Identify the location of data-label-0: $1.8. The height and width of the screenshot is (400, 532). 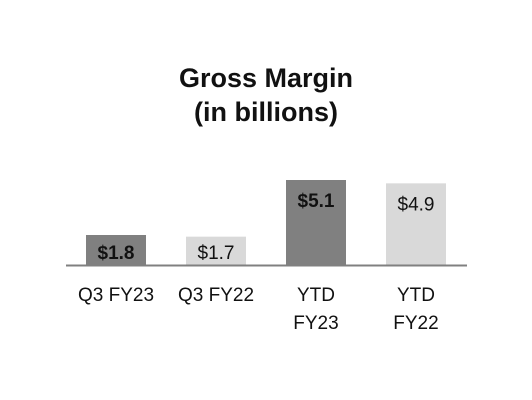
(116, 253).